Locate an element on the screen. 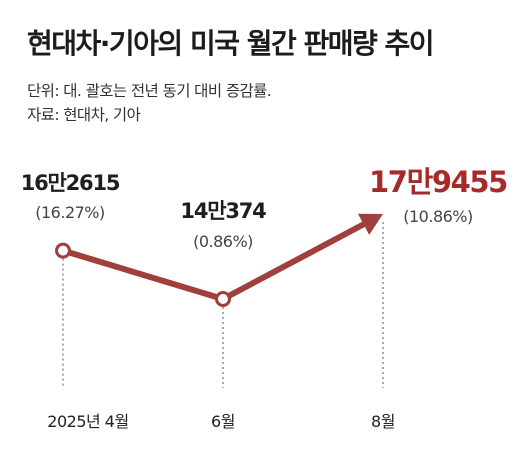 The image size is (530, 463). arrowhead-marker is located at coordinates (370, 224).